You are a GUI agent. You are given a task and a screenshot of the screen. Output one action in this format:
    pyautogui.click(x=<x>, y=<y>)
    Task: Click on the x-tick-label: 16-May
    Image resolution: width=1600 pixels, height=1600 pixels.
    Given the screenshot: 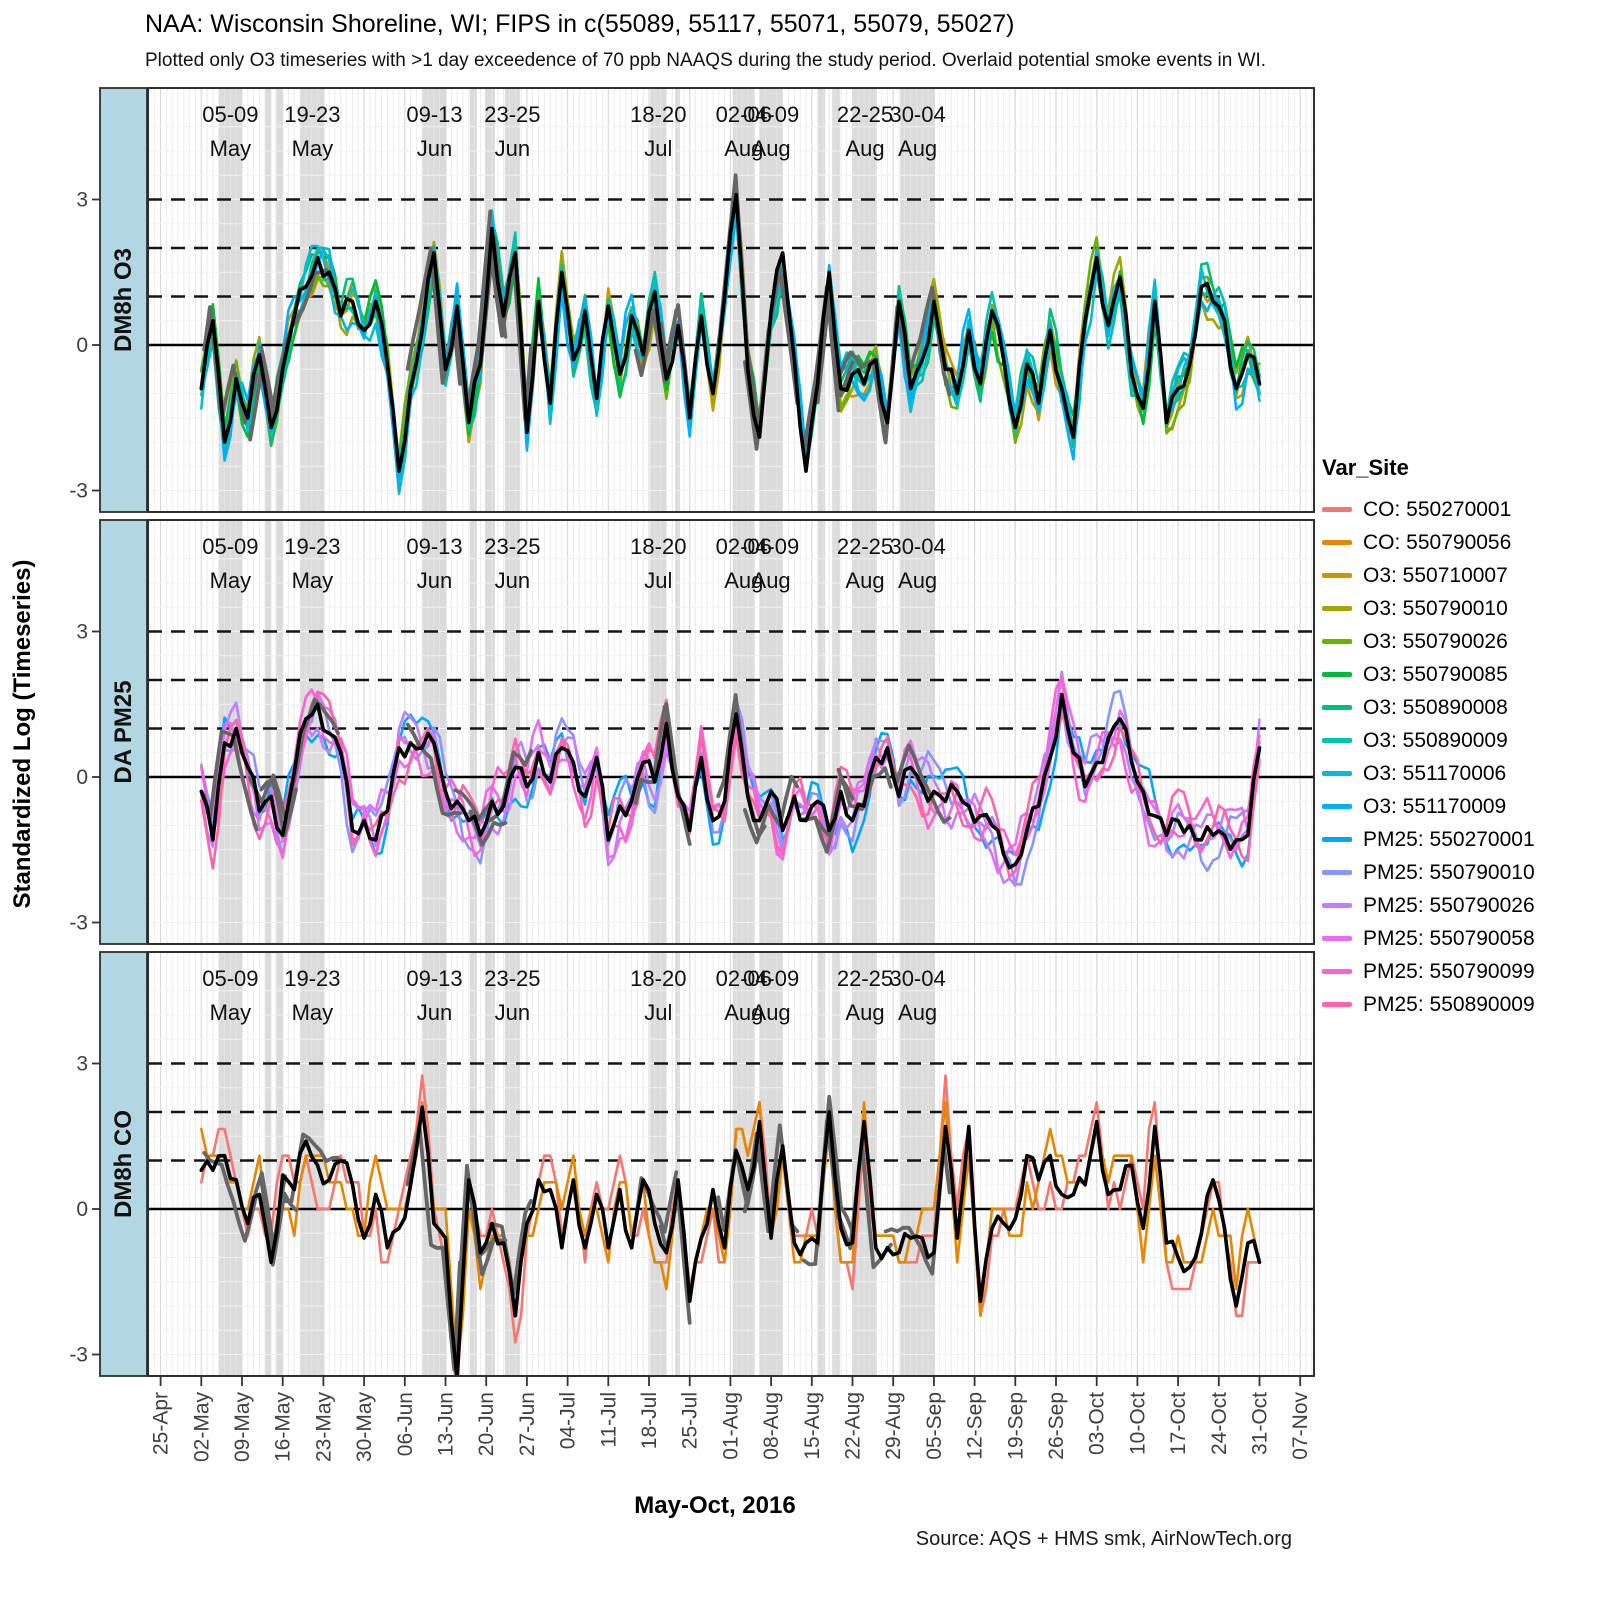 What is the action you would take?
    pyautogui.click(x=283, y=1427)
    